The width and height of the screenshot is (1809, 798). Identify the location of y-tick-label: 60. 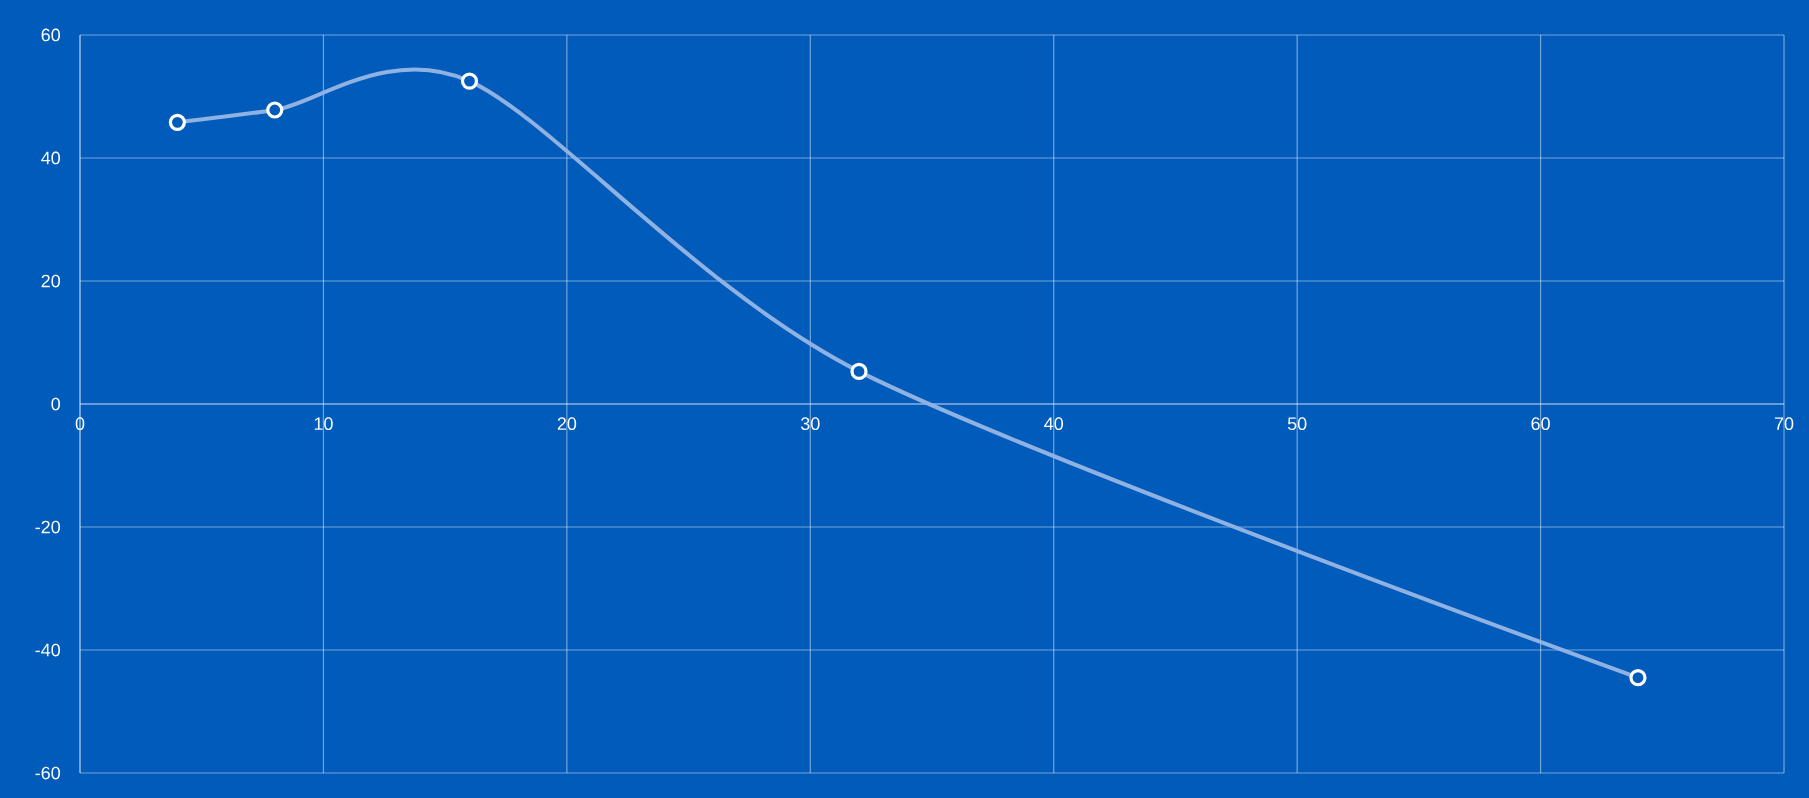
(51, 35).